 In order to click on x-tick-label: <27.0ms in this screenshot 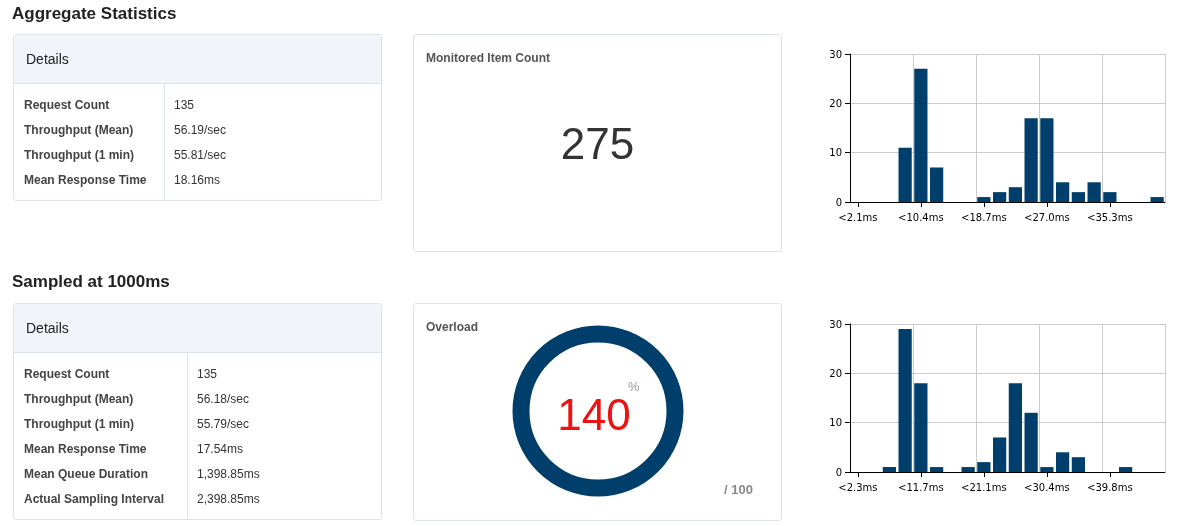, I will do `click(1047, 217)`.